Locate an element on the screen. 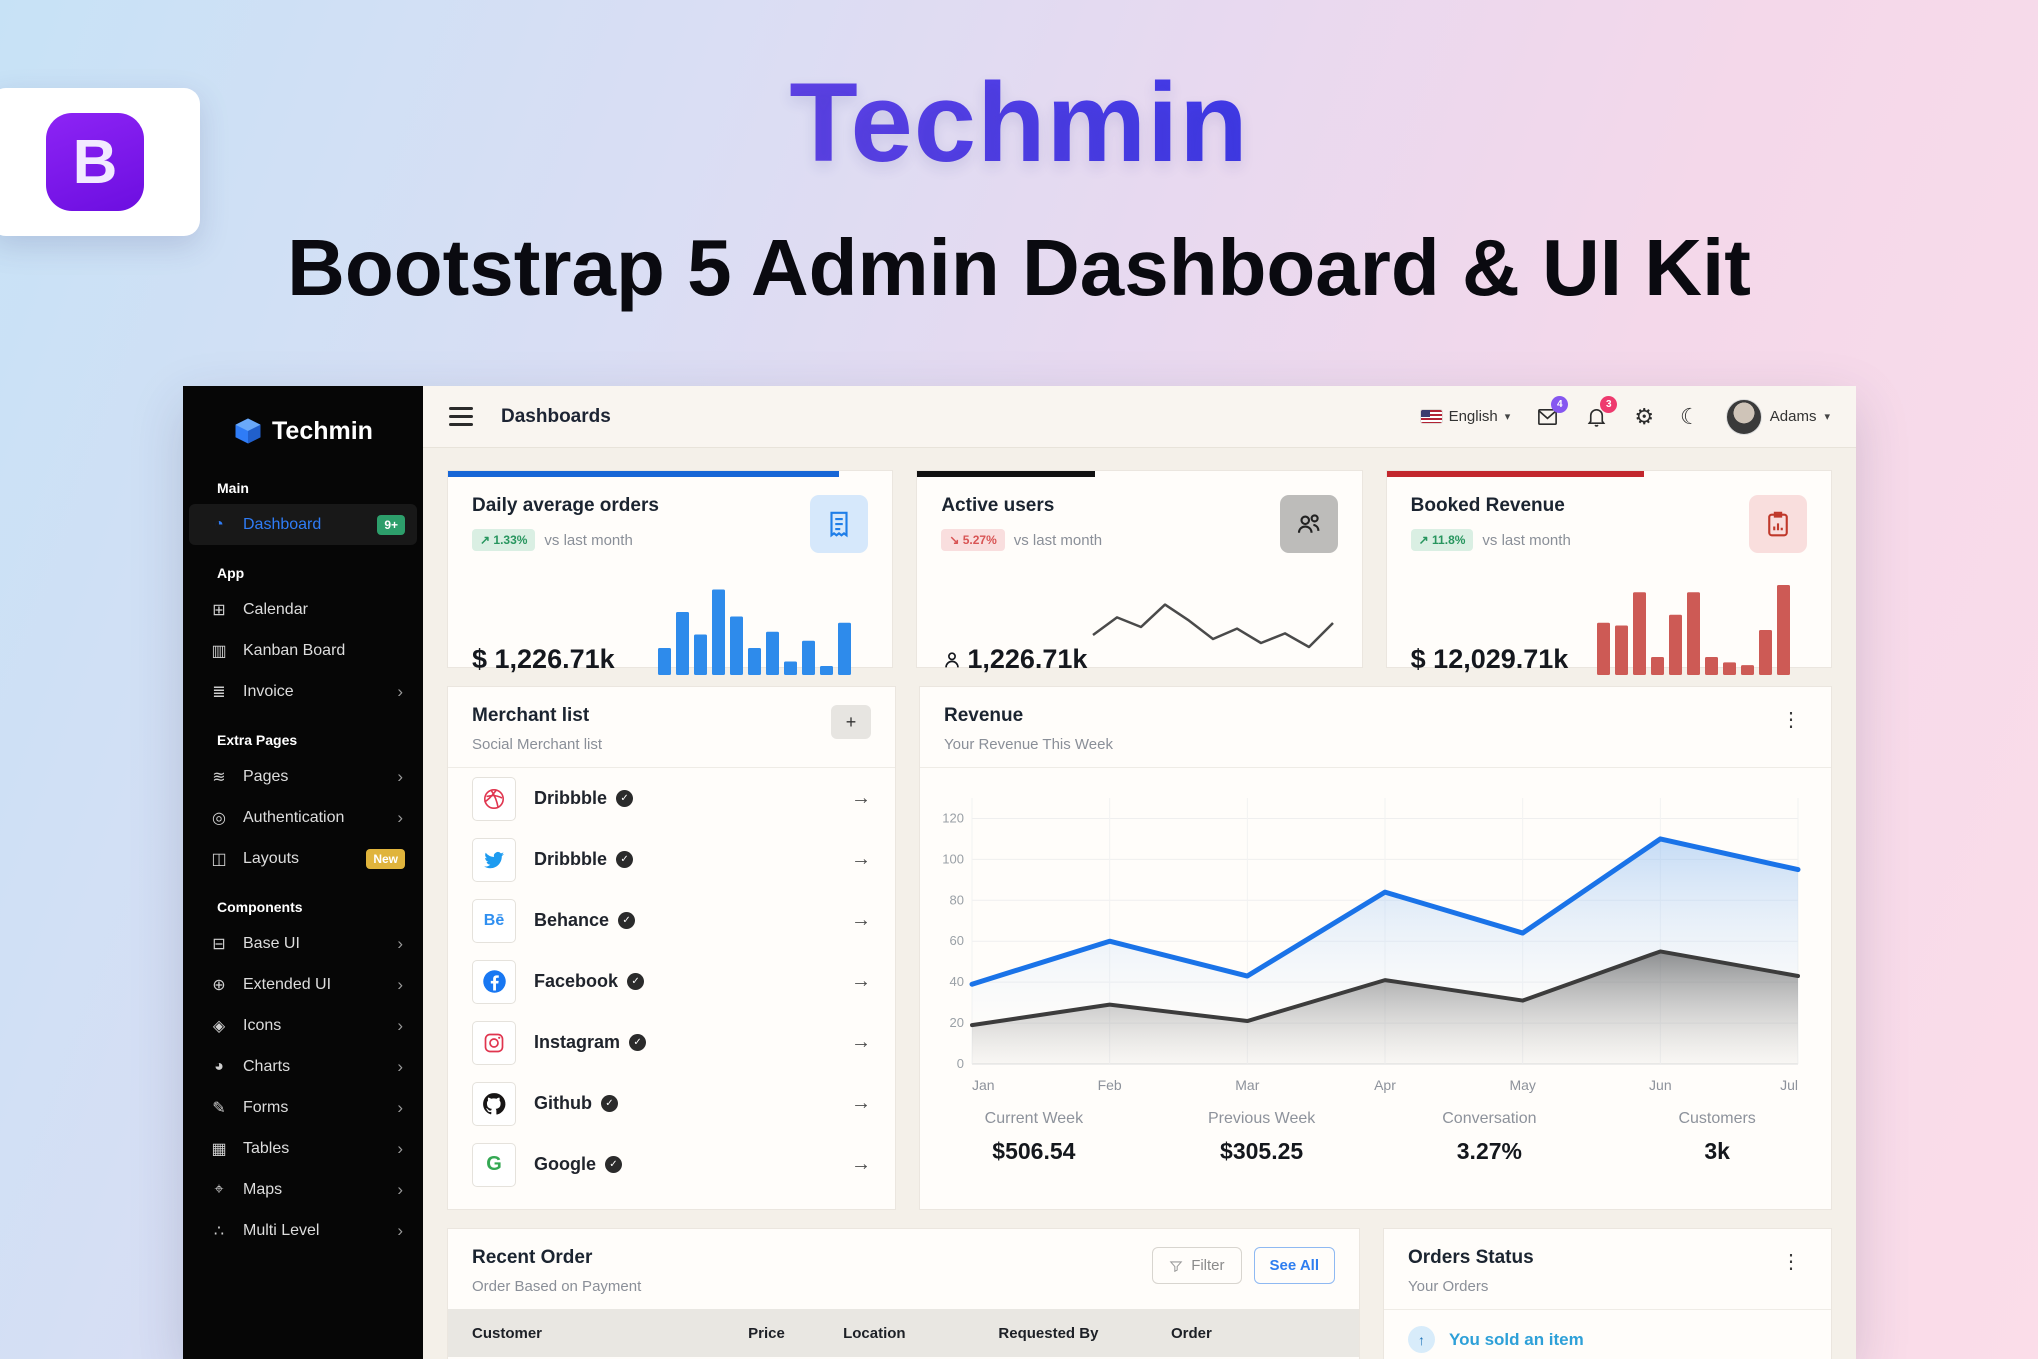  merchant-row-facebook: Facebook ✓ → is located at coordinates (671, 981).